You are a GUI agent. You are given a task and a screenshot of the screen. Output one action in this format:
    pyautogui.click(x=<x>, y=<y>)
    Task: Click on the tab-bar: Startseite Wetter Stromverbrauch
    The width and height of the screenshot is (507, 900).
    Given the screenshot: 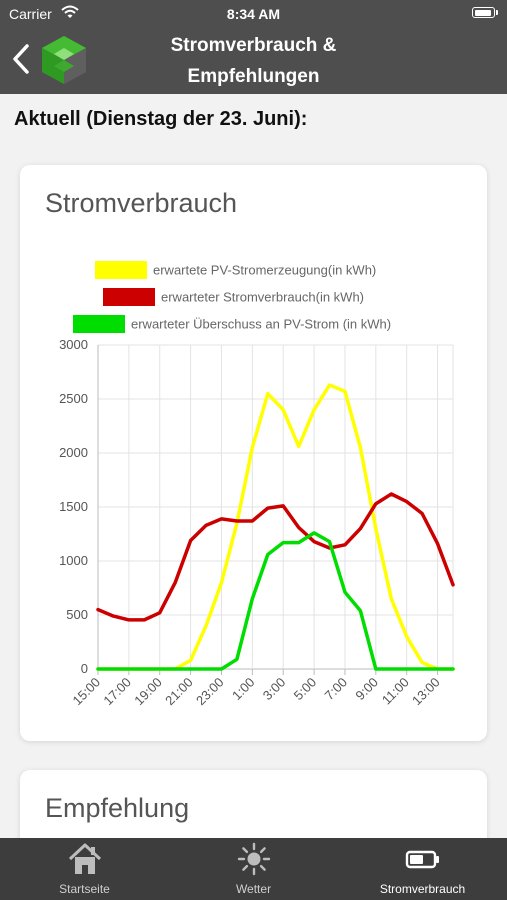 What is the action you would take?
    pyautogui.click(x=253, y=869)
    